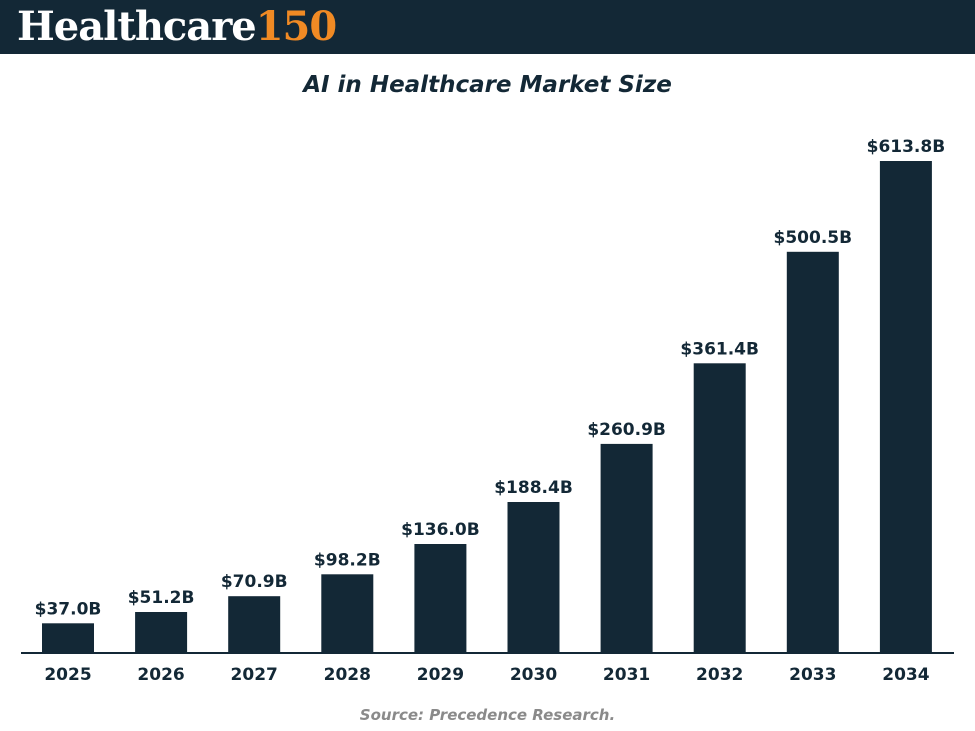  Describe the element at coordinates (254, 624) in the screenshot. I see `bar-2027` at that location.